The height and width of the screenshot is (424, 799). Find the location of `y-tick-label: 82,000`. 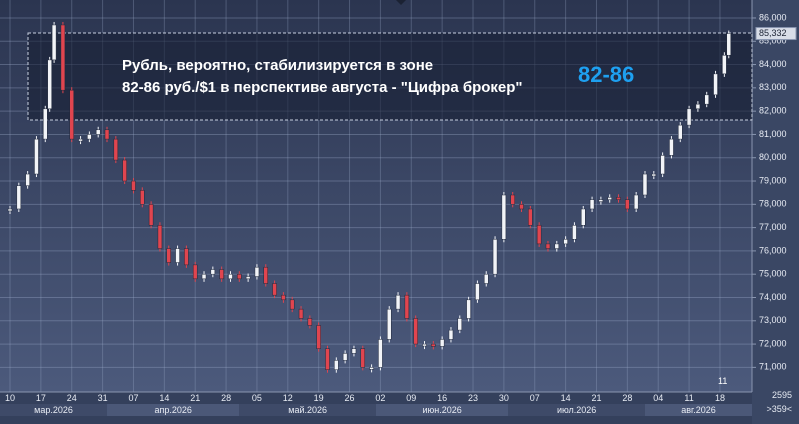

y-tick-label: 82,000 is located at coordinates (773, 111).